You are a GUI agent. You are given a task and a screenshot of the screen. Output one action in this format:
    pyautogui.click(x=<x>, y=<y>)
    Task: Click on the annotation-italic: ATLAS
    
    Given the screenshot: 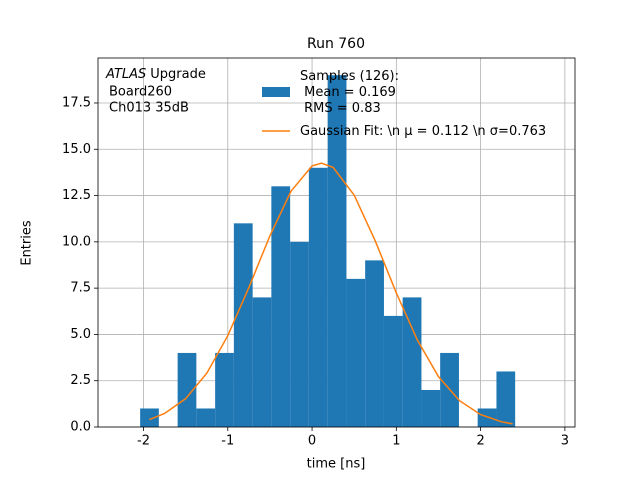 What is the action you would take?
    pyautogui.click(x=125, y=74)
    